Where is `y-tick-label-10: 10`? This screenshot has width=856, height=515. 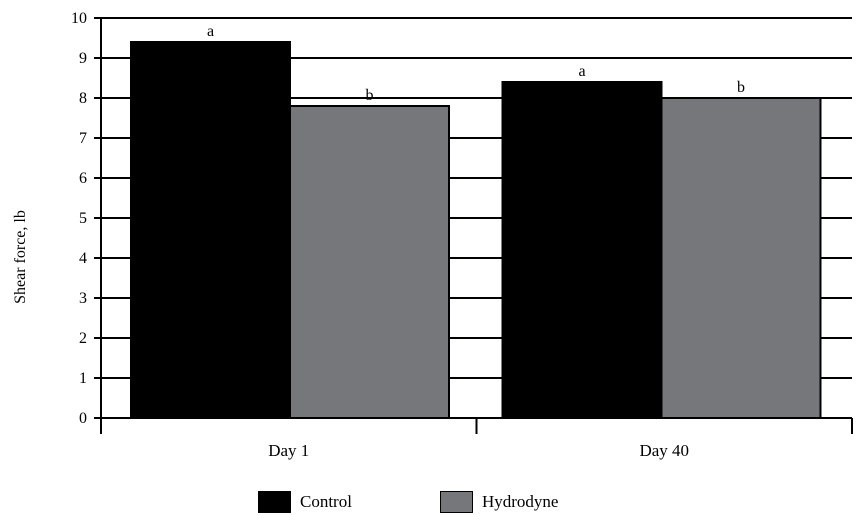
y-tick-label-10: 10 is located at coordinates (79, 18).